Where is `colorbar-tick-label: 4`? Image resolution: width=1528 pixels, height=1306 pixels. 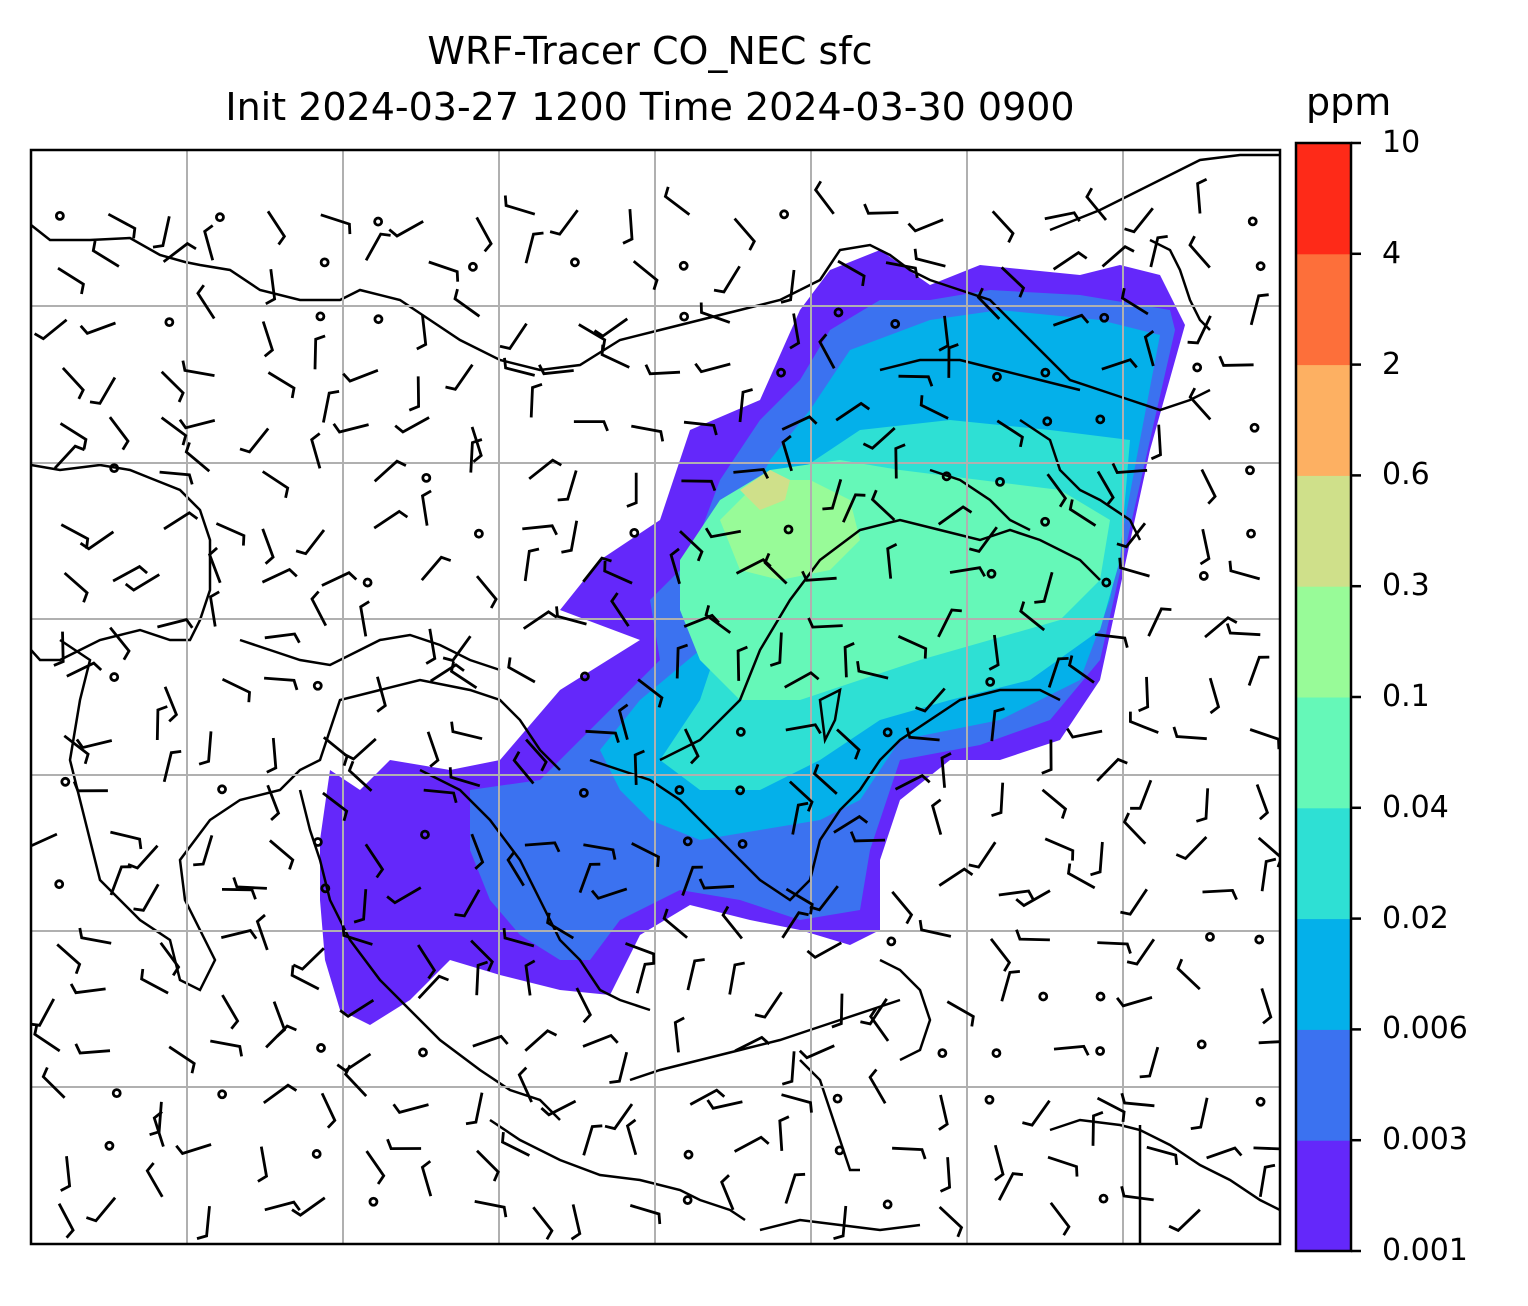 colorbar-tick-label: 4 is located at coordinates (1392, 253).